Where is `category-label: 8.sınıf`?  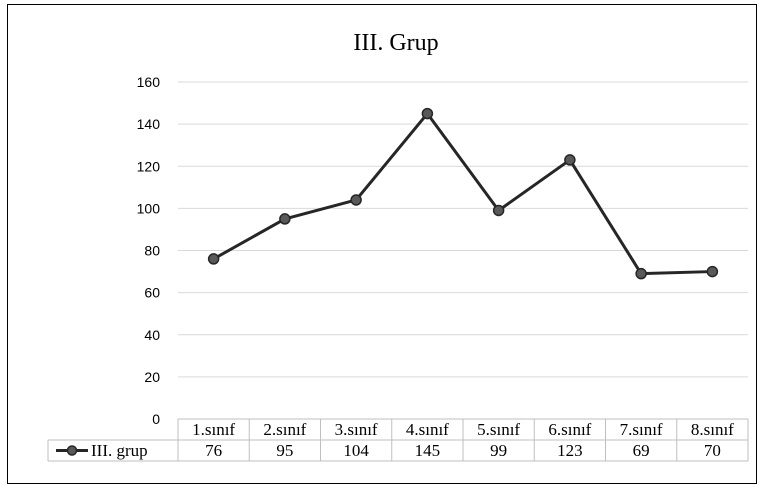 category-label: 8.sınıf is located at coordinates (712, 429).